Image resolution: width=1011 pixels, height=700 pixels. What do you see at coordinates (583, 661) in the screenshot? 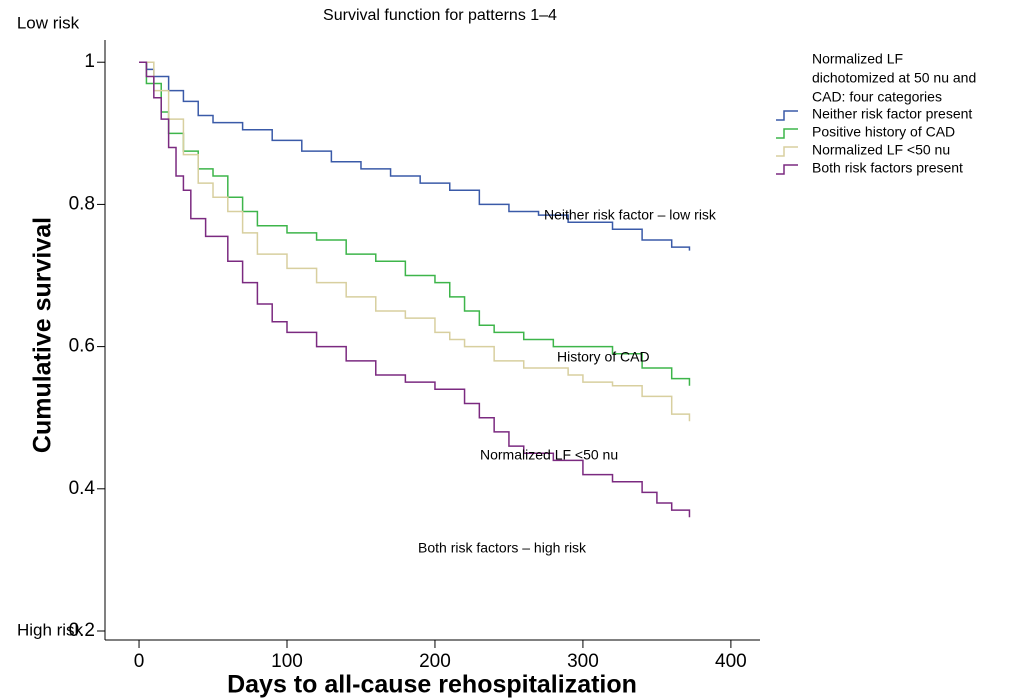
I see `x-tick-label: 300` at bounding box center [583, 661].